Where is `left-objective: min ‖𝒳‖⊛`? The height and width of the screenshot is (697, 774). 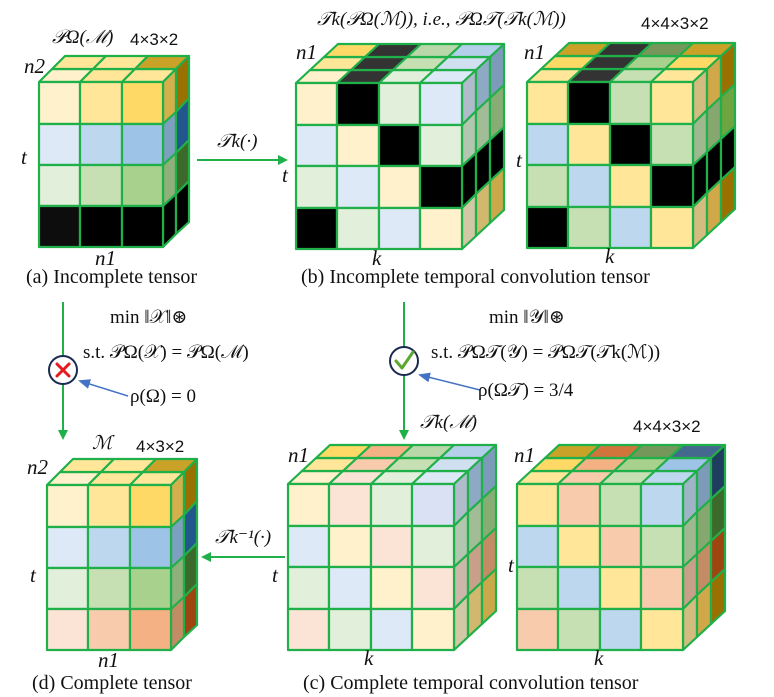
left-objective: min ‖𝒳‖⊛ is located at coordinates (149, 317).